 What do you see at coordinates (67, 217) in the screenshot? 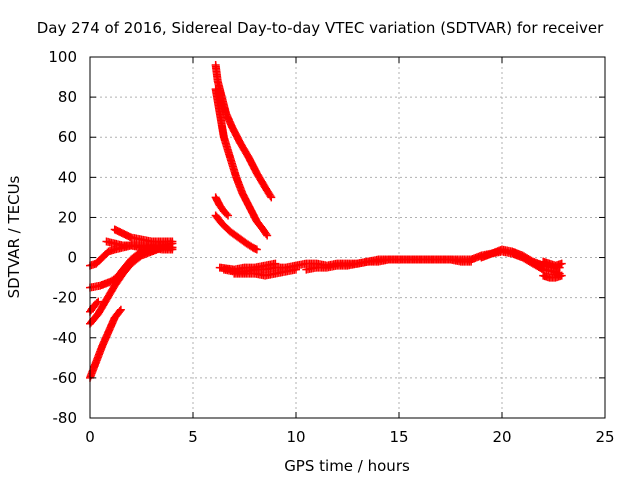
I see `y-tick-label: 20` at bounding box center [67, 217].